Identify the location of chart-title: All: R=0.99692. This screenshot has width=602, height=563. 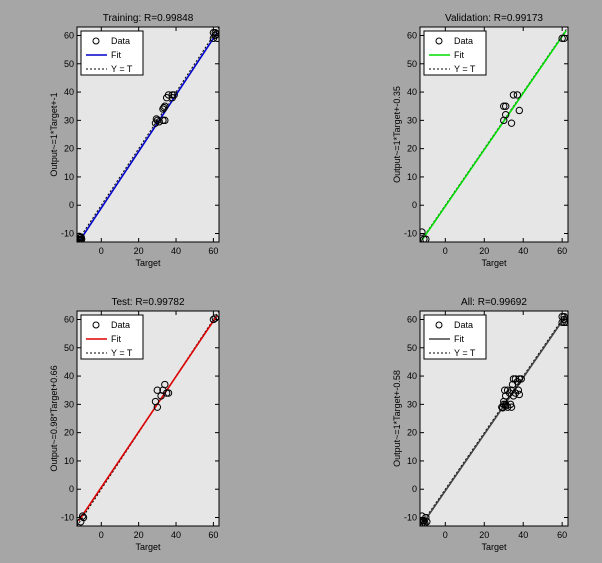
(494, 302).